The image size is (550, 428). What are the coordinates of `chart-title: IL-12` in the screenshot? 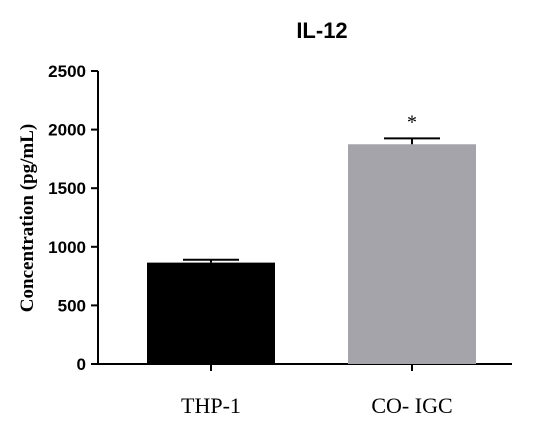 It's located at (321, 30).